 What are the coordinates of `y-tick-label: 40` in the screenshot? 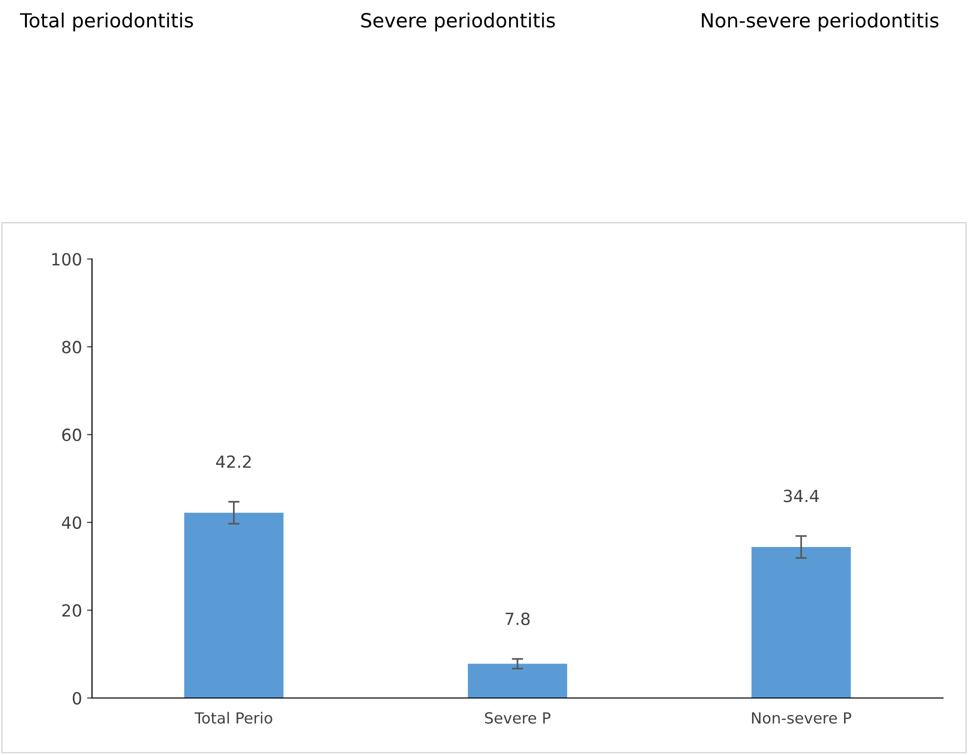 It's located at (72, 522).